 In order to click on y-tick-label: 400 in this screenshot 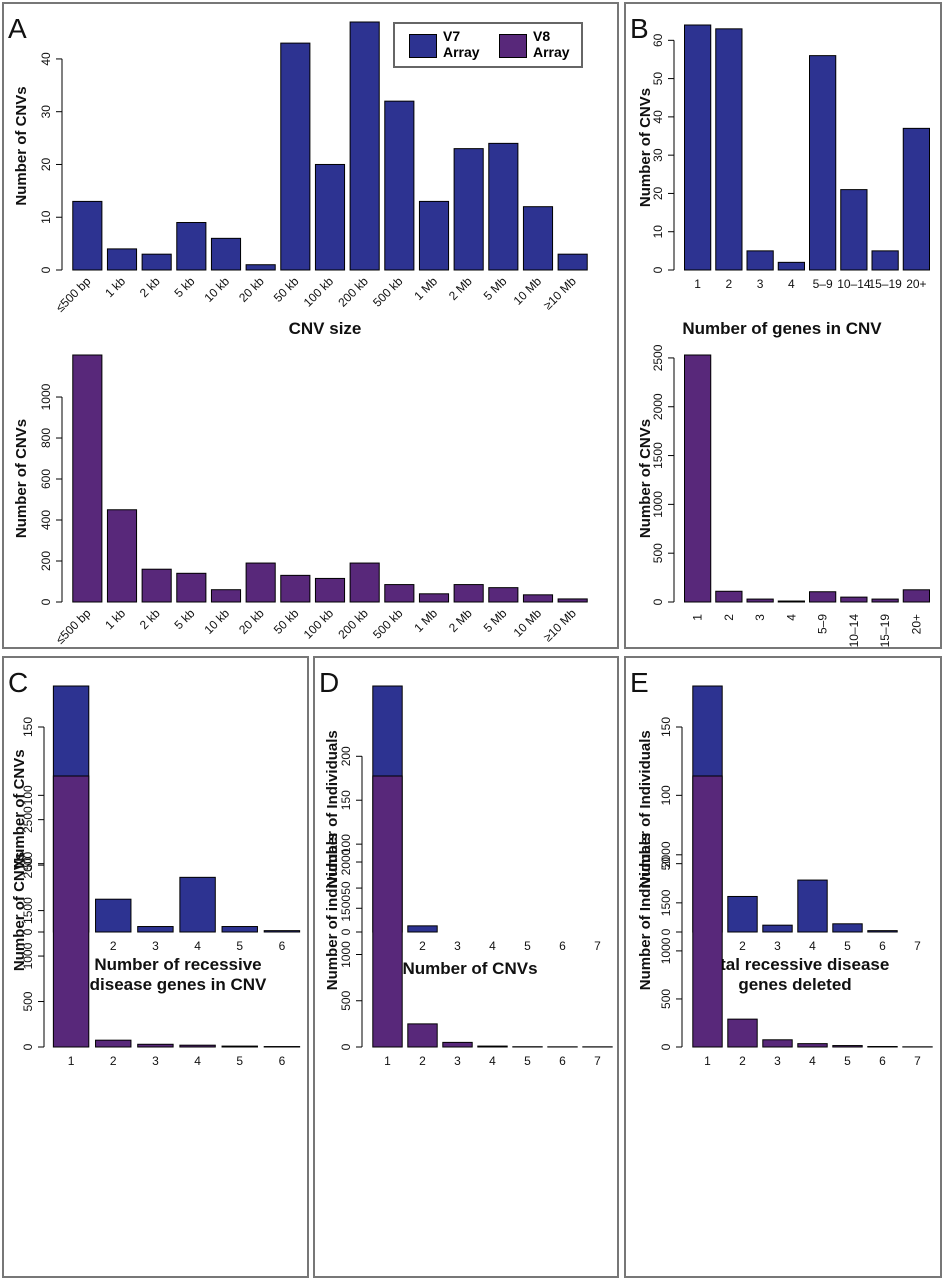, I will do `click(46, 520)`.